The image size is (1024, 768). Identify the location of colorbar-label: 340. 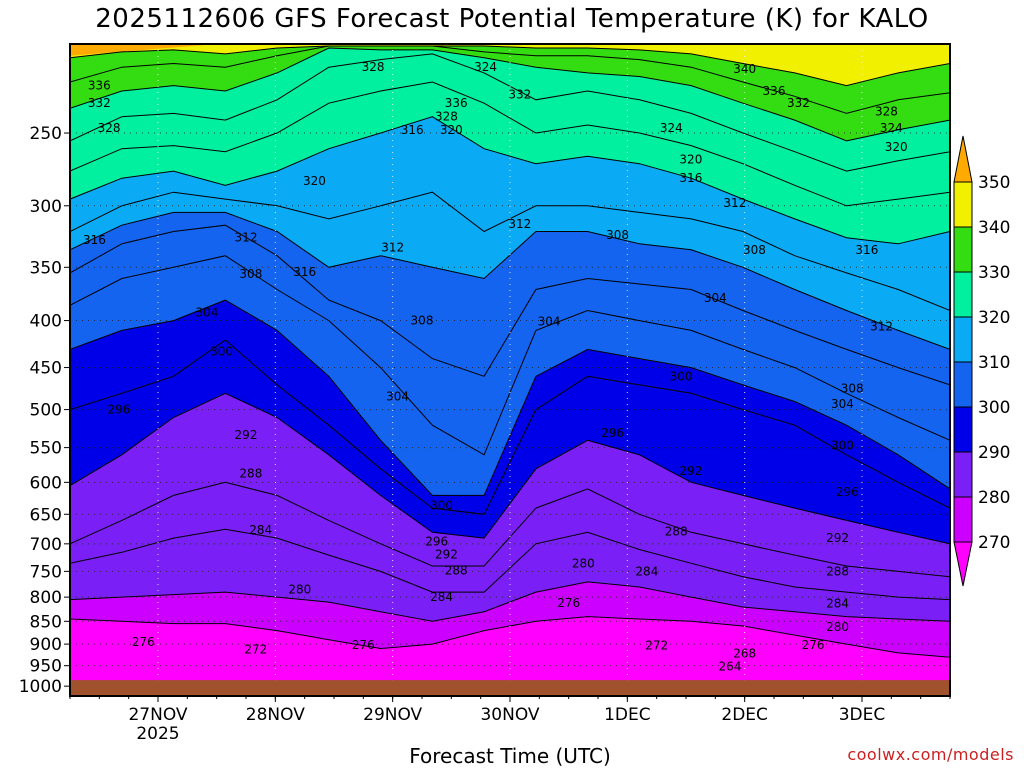
(994, 228).